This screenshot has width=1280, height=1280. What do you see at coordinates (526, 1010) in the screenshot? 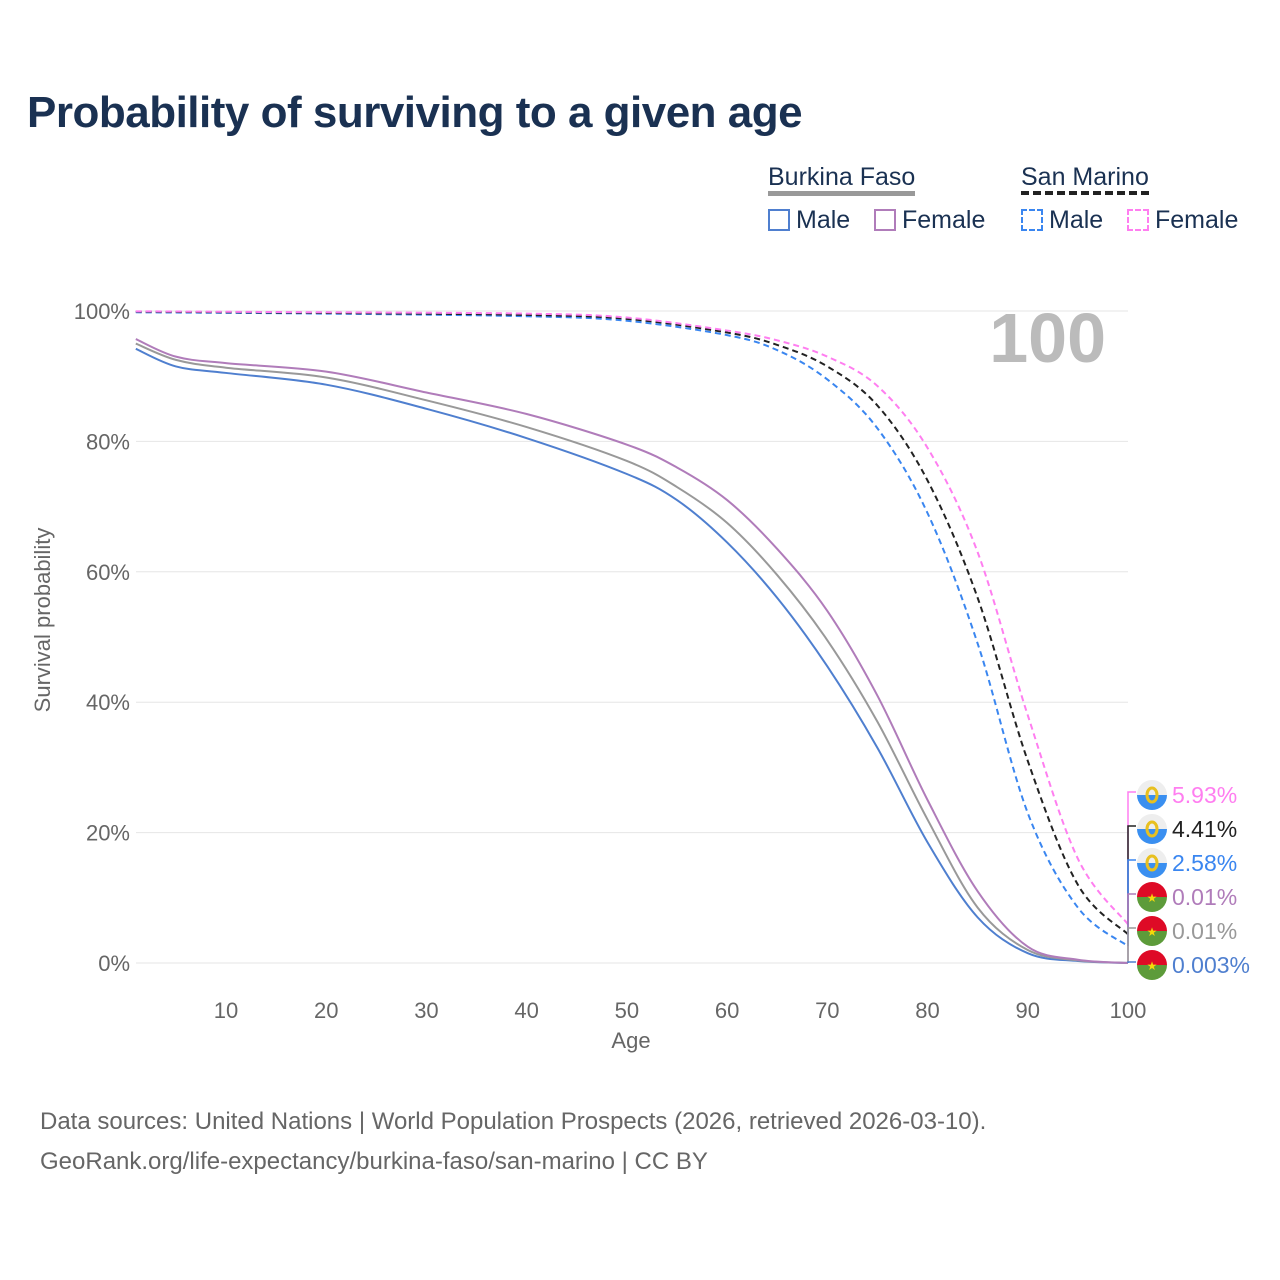
I see `x-tick-label: 40` at bounding box center [526, 1010].